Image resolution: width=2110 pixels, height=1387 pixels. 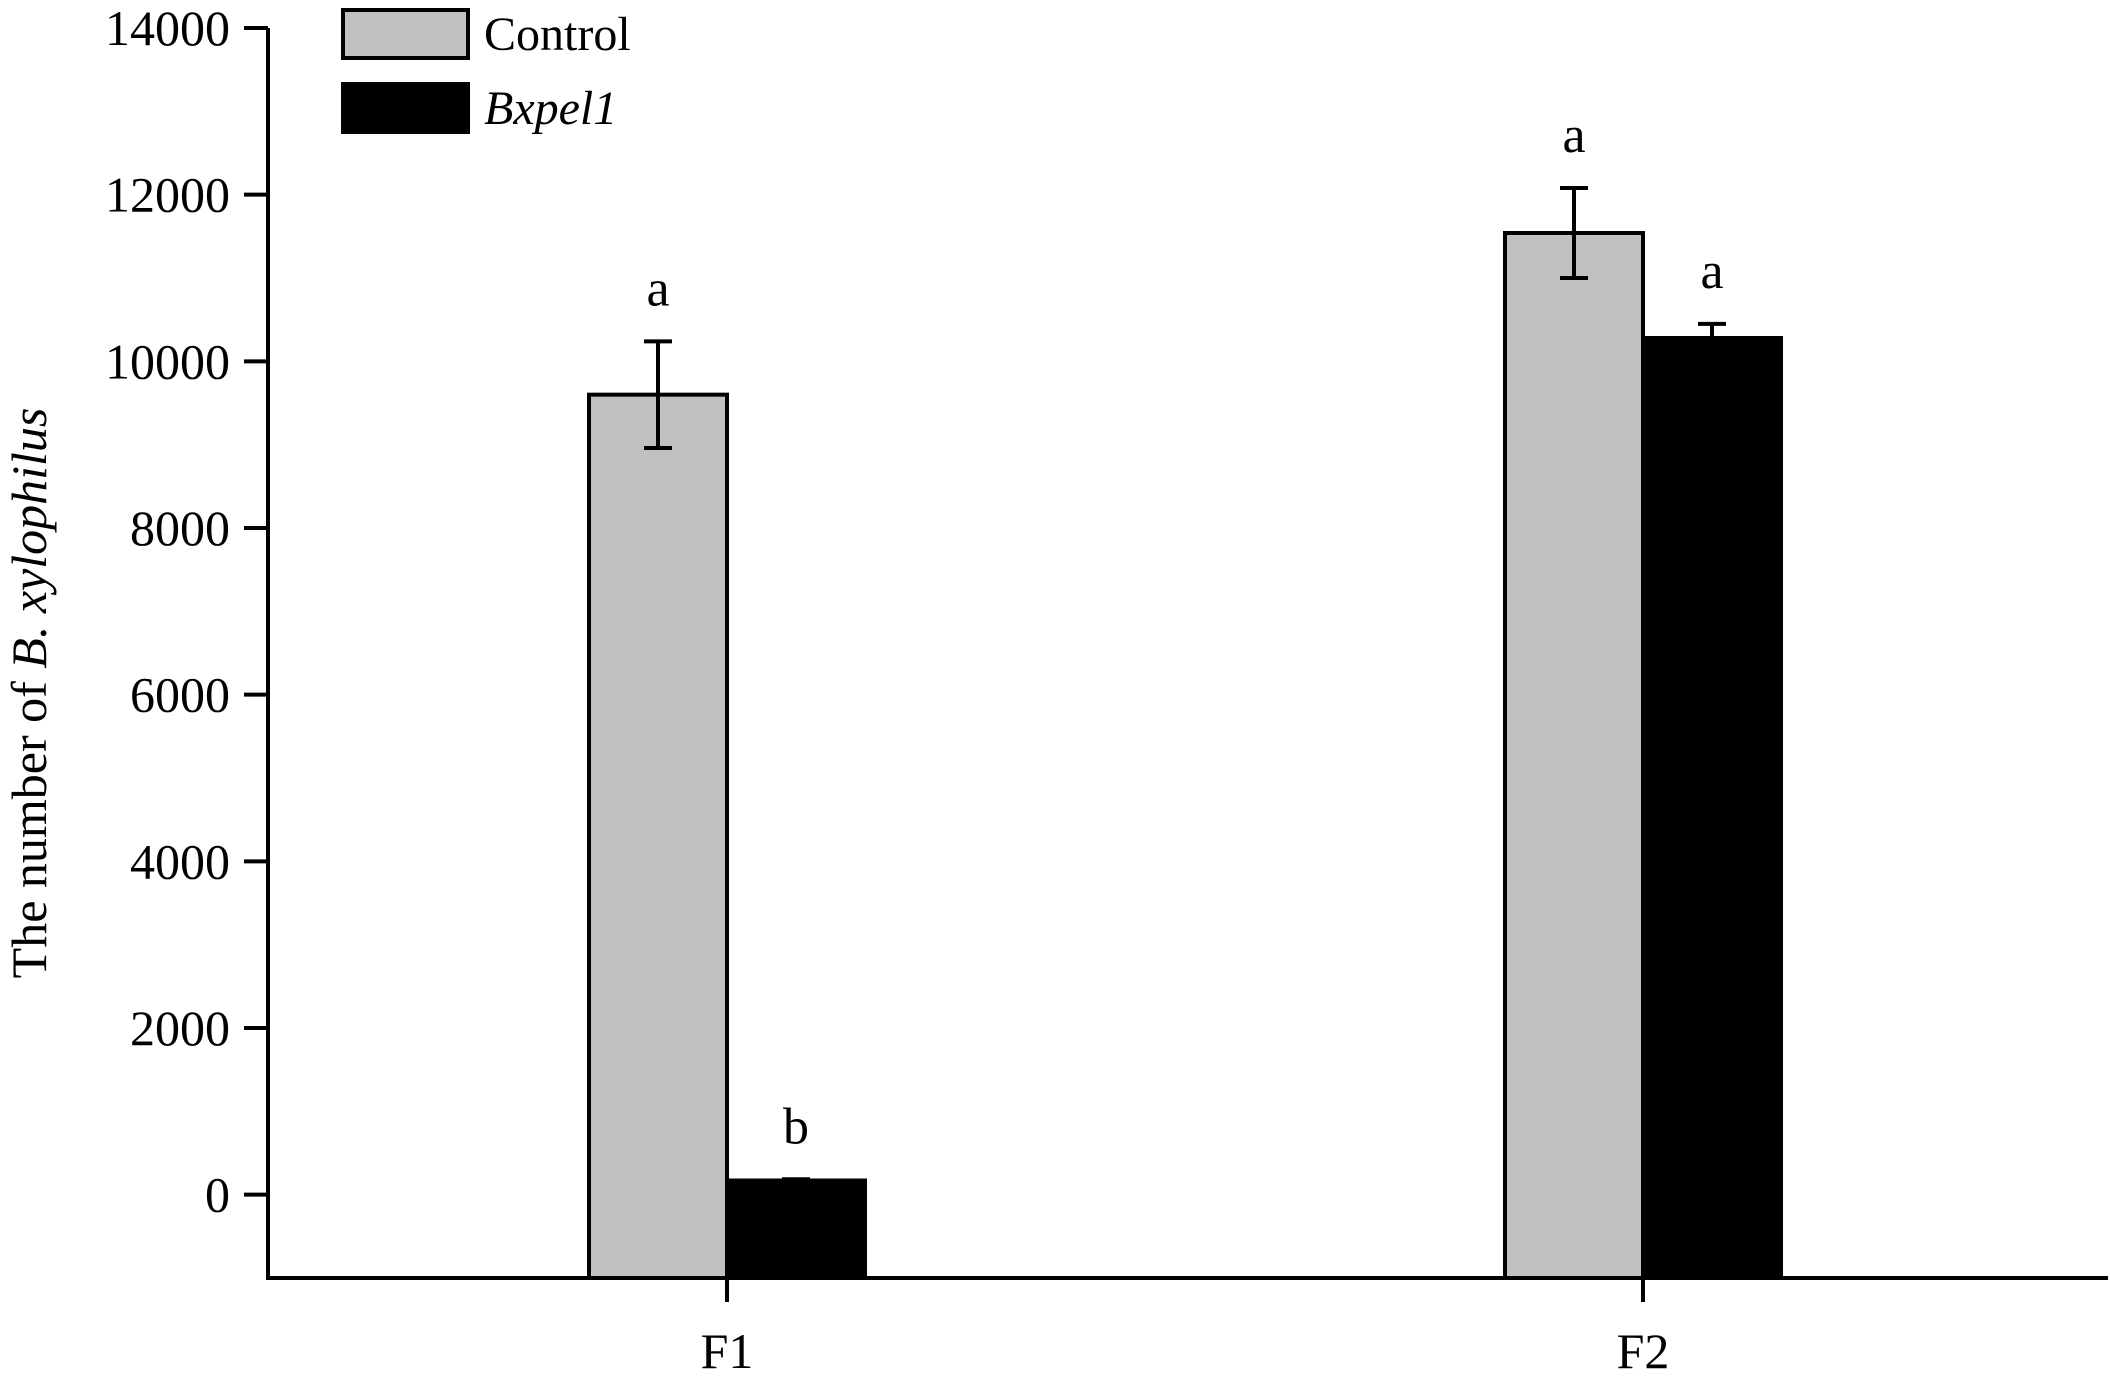 What do you see at coordinates (658, 836) in the screenshot?
I see `bar-control-f1` at bounding box center [658, 836].